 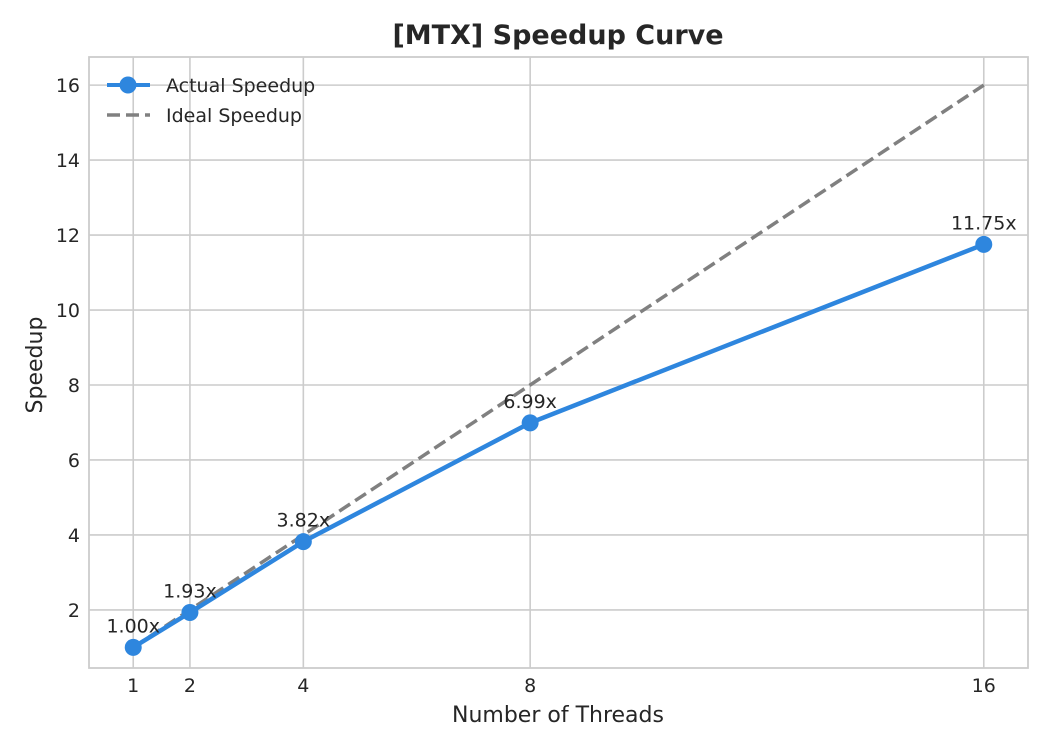 I want to click on speedup-data-label: 1.00x, so click(x=133, y=626).